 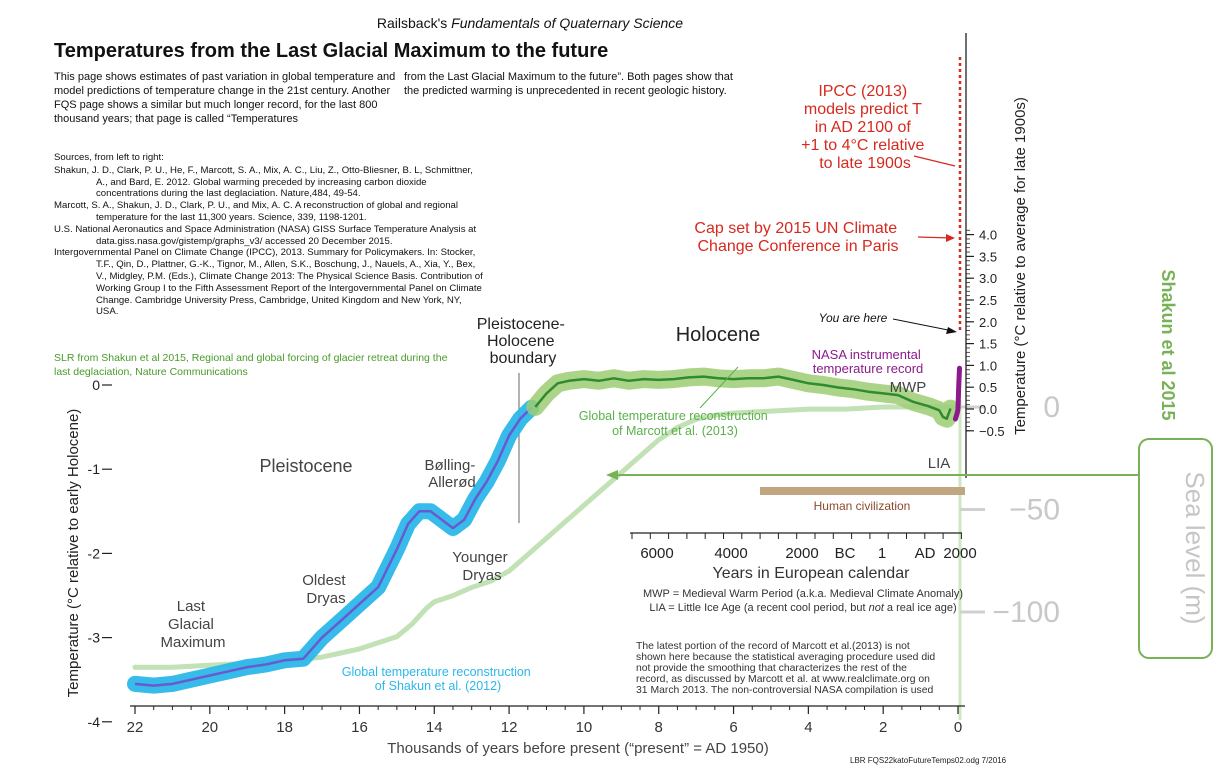 What do you see at coordinates (719, 387) in the screenshot?
I see `marcott-label-leader` at bounding box center [719, 387].